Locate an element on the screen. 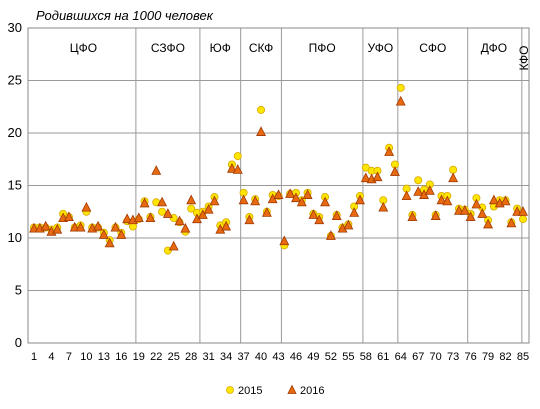  region-labels: ЦФО СЗФО ЮФ СКФ ПФО УФО СФО ДФО КФО is located at coordinates (300, 56).